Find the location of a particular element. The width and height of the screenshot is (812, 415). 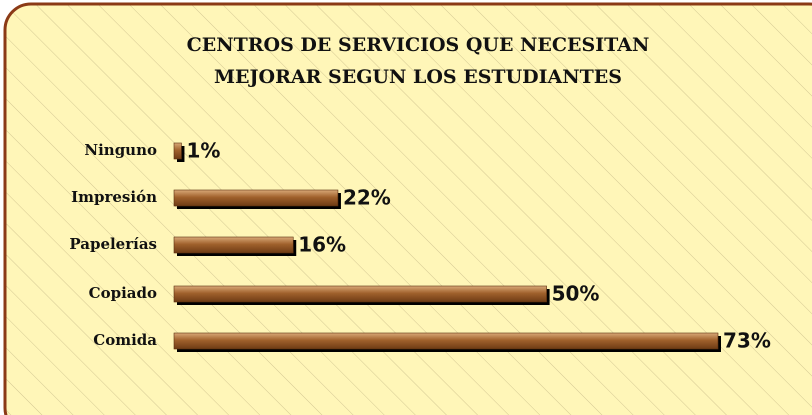

value-label: 16% is located at coordinates (322, 245).